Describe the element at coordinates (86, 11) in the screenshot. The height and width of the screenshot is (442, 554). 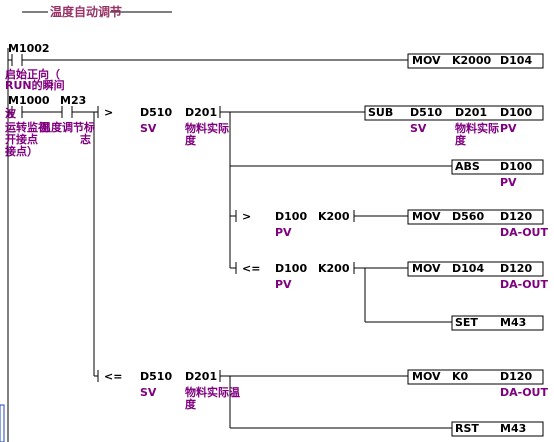
I see `title: 温度自动调节` at that location.